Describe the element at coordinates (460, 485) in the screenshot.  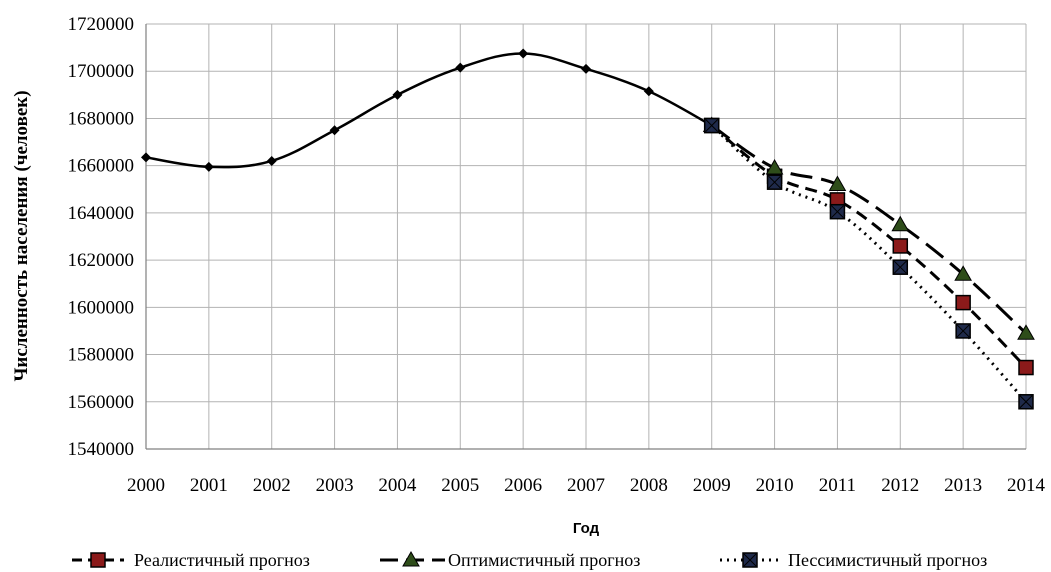
I see `x-tick-label: 2005` at that location.